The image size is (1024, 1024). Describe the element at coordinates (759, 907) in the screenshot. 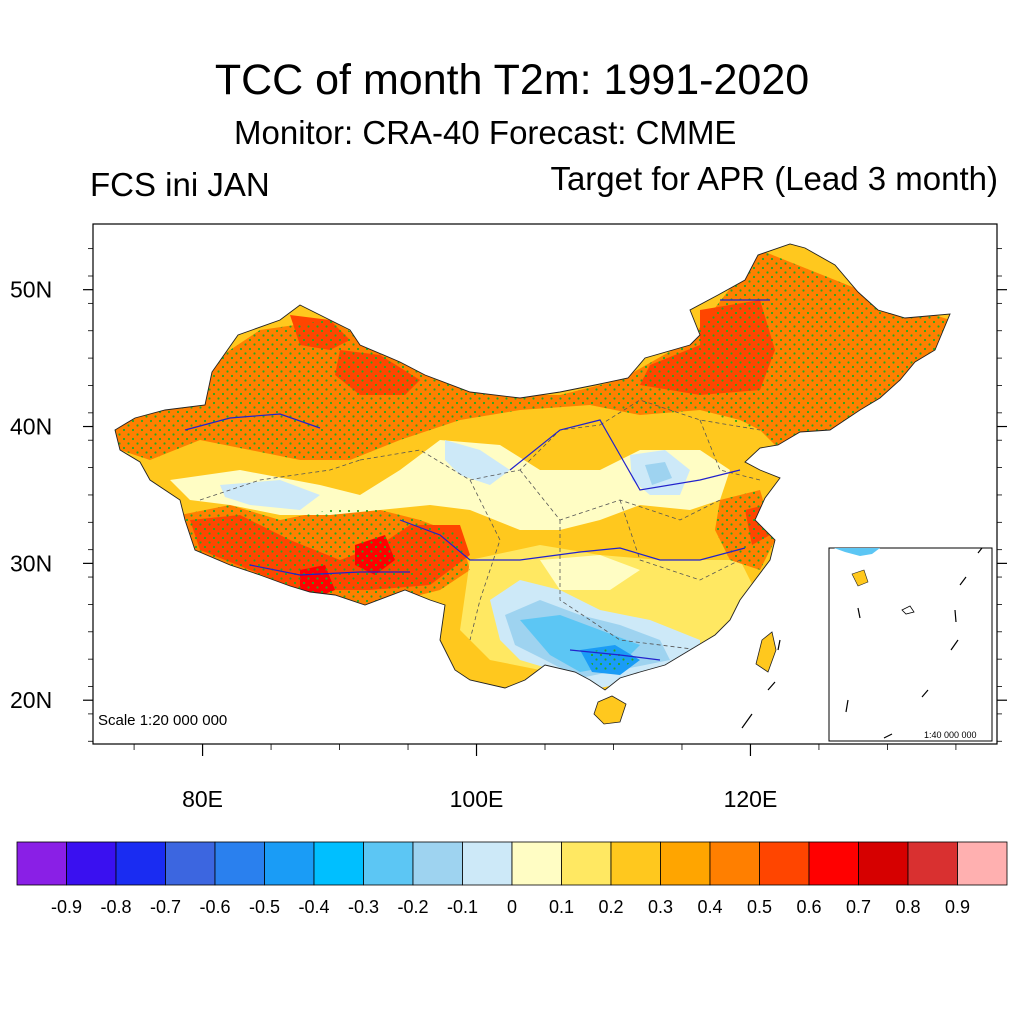

I see `colorbar-label: 0.5` at that location.